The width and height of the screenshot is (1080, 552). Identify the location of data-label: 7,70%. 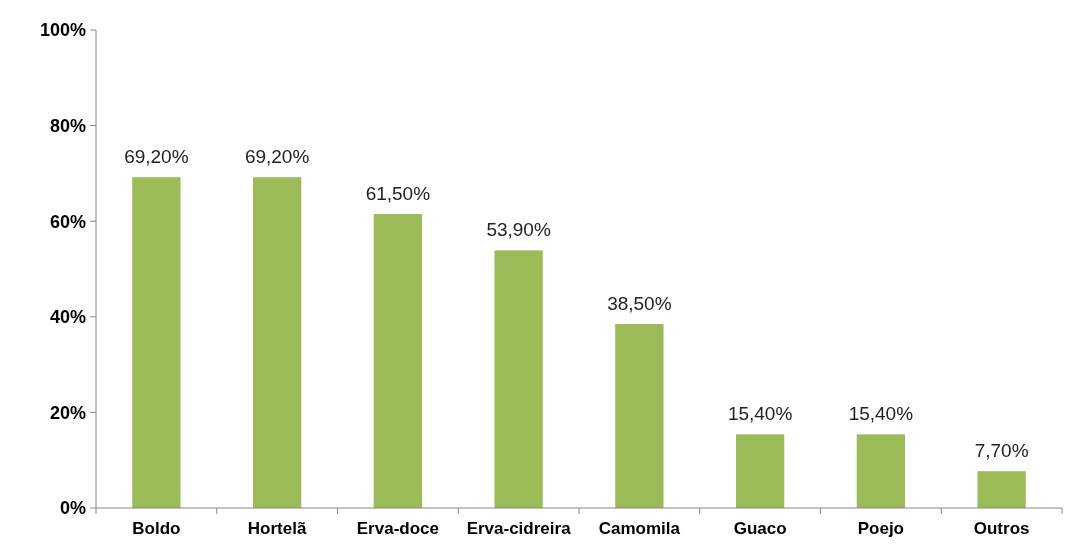
(1001, 451).